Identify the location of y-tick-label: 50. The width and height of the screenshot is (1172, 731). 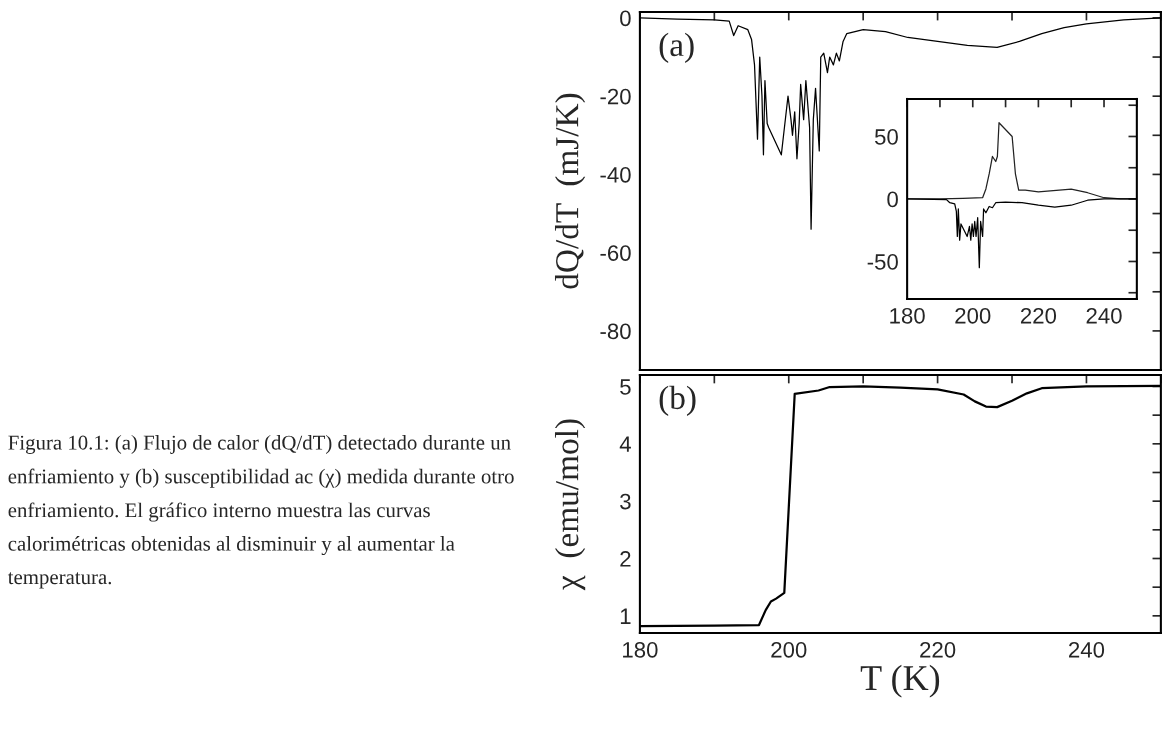
(886, 137).